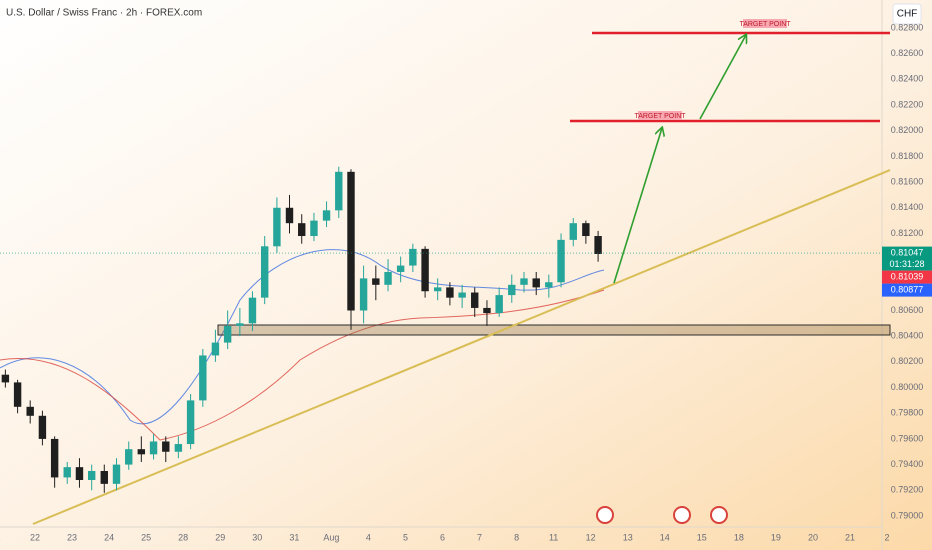 This screenshot has height=550, width=932. What do you see at coordinates (850, 537) in the screenshot?
I see `x-tick-label: 21` at bounding box center [850, 537].